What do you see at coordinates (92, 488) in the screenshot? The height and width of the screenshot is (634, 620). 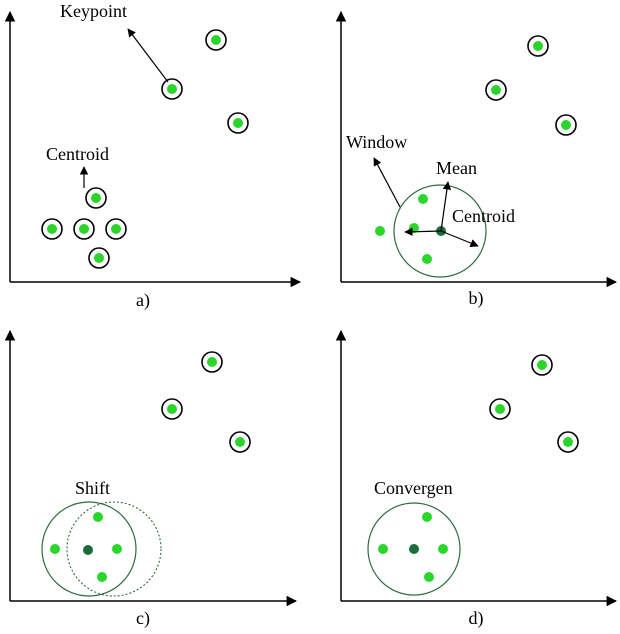 I see `panel-c-shift-label: Shift` at bounding box center [92, 488].